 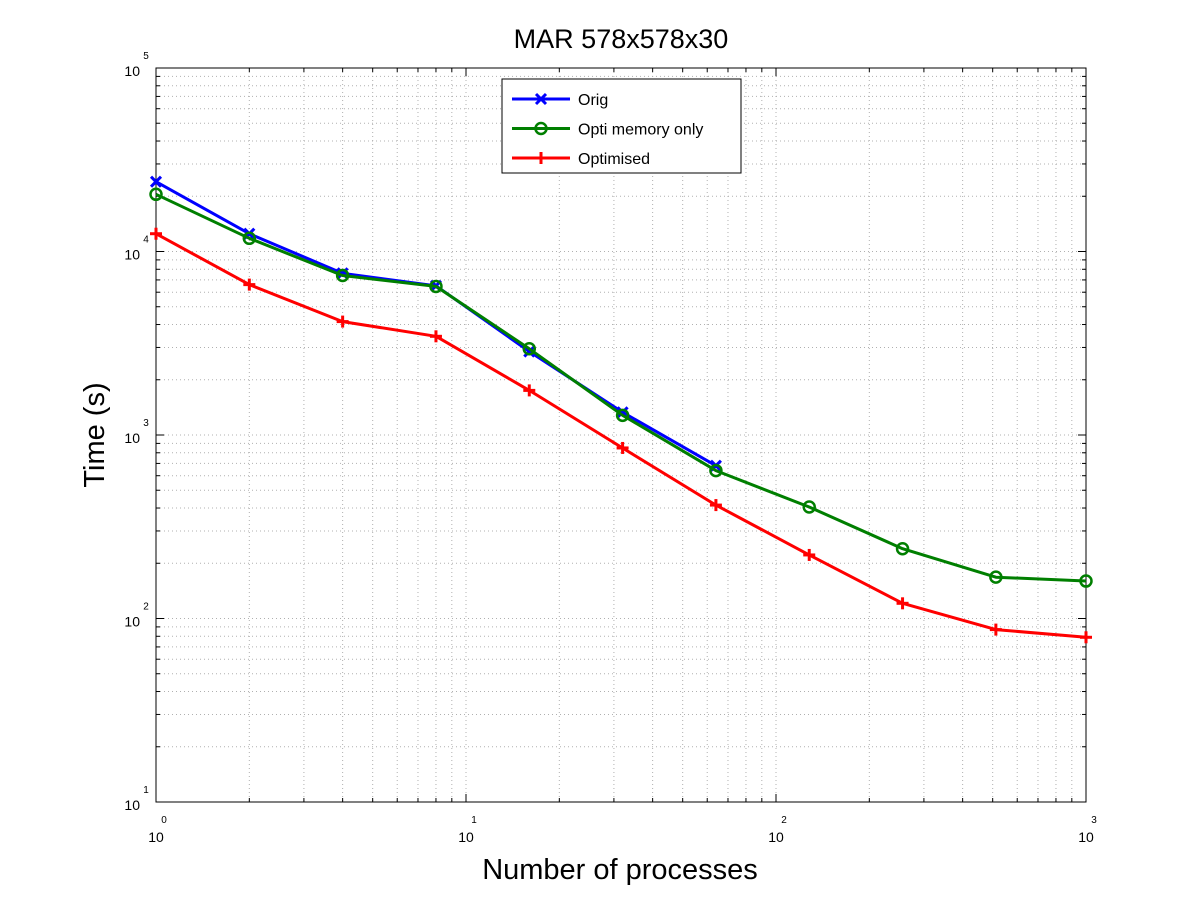 What do you see at coordinates (146, 240) in the screenshot?
I see `y-tick-exponent: 4` at bounding box center [146, 240].